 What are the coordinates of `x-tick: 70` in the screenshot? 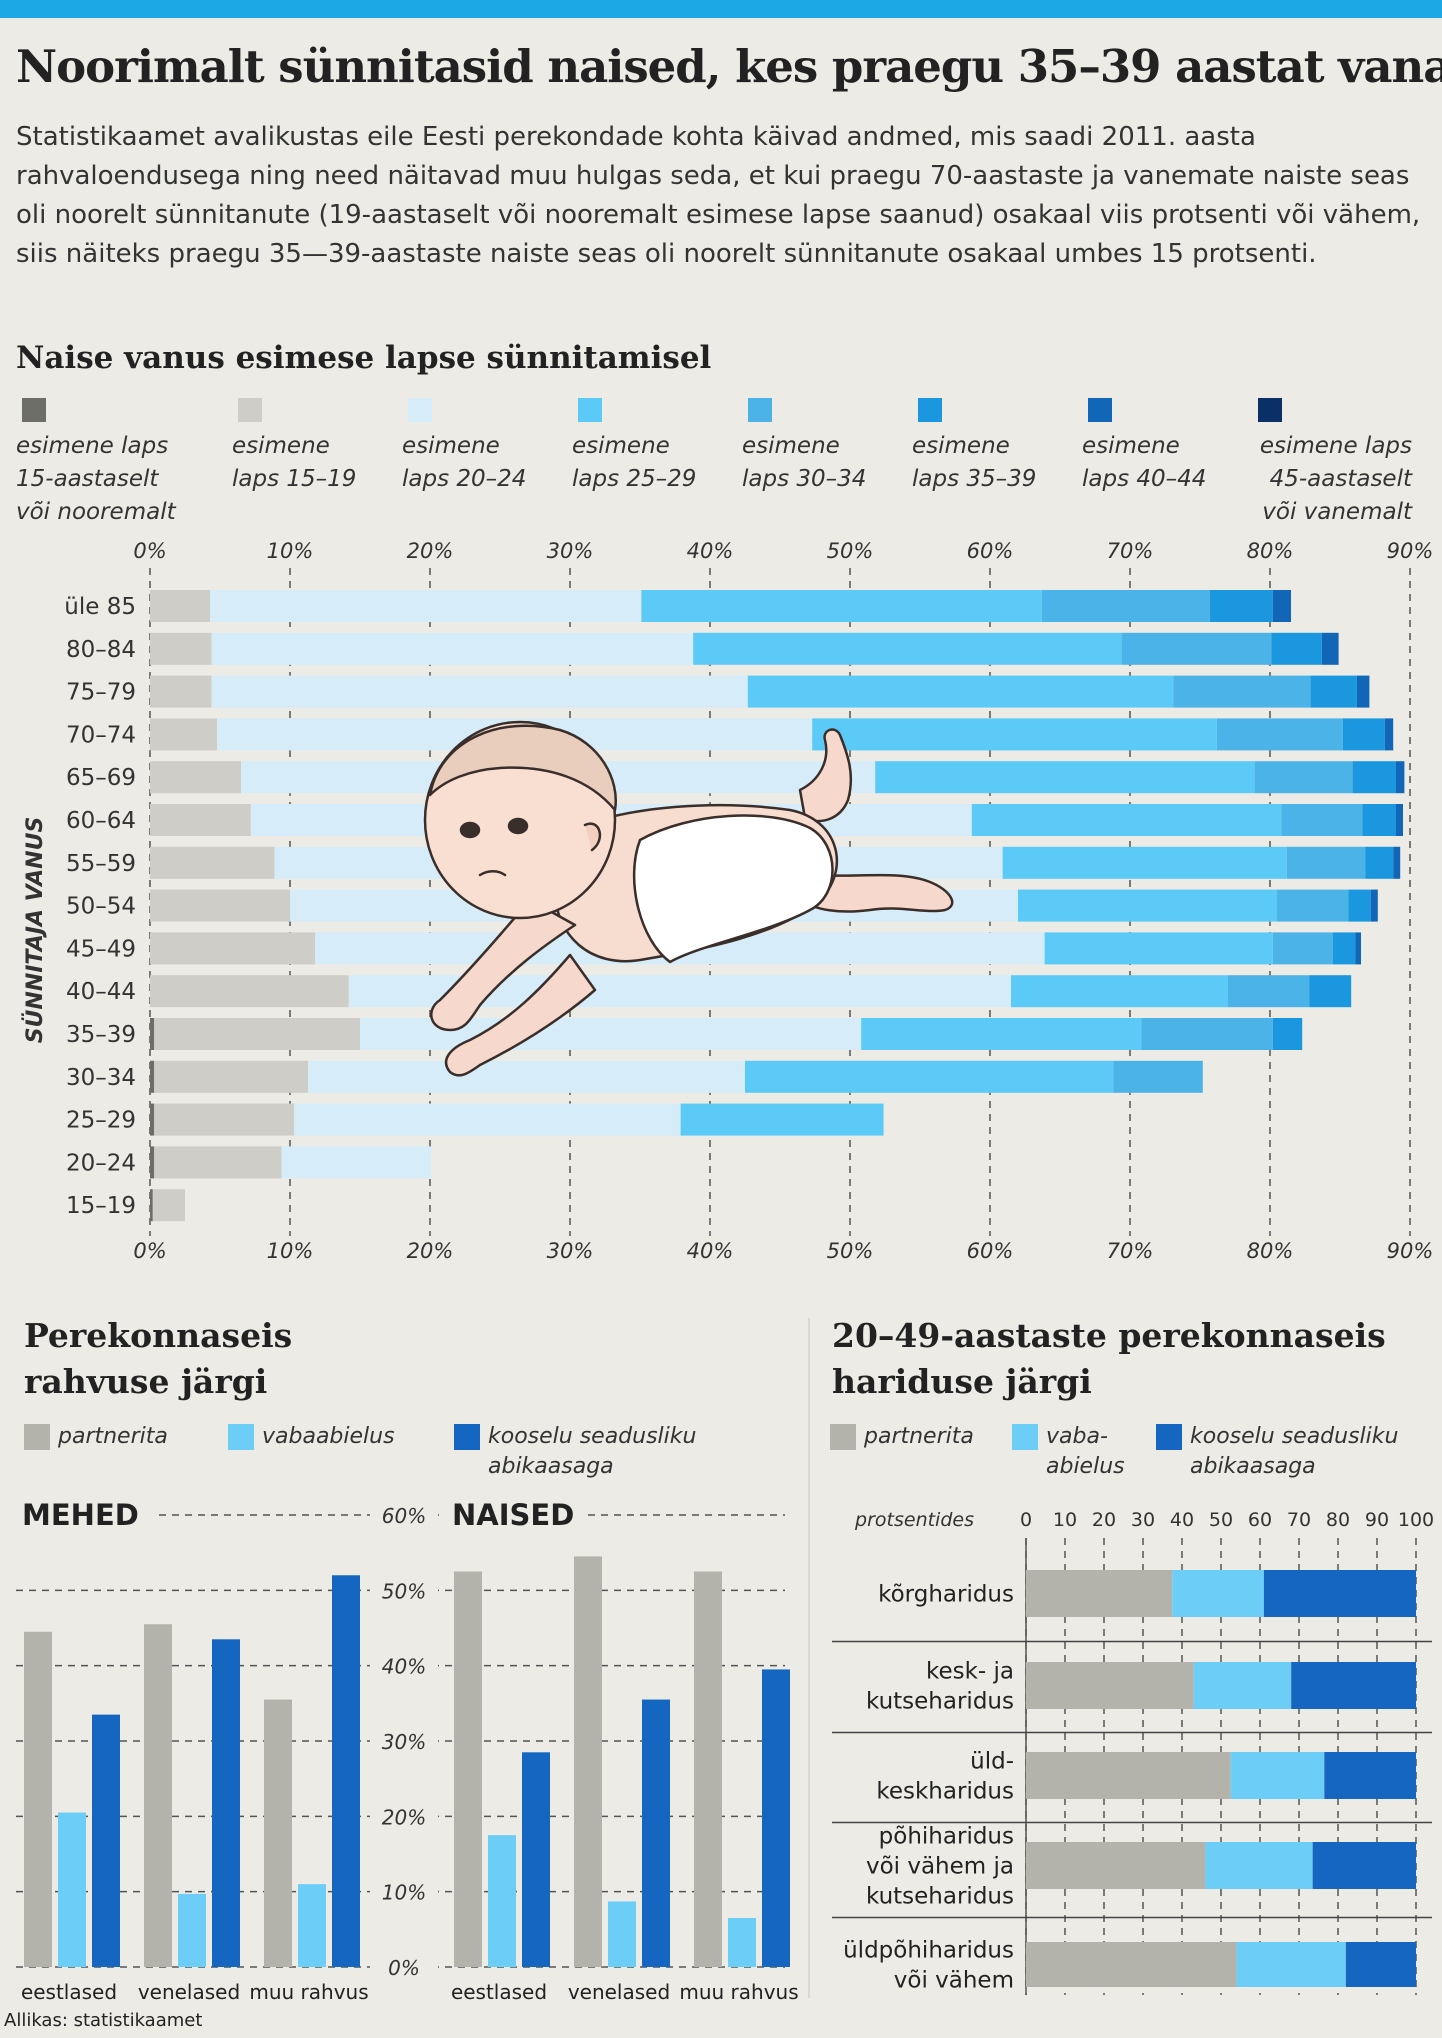 It's located at (1299, 1520).